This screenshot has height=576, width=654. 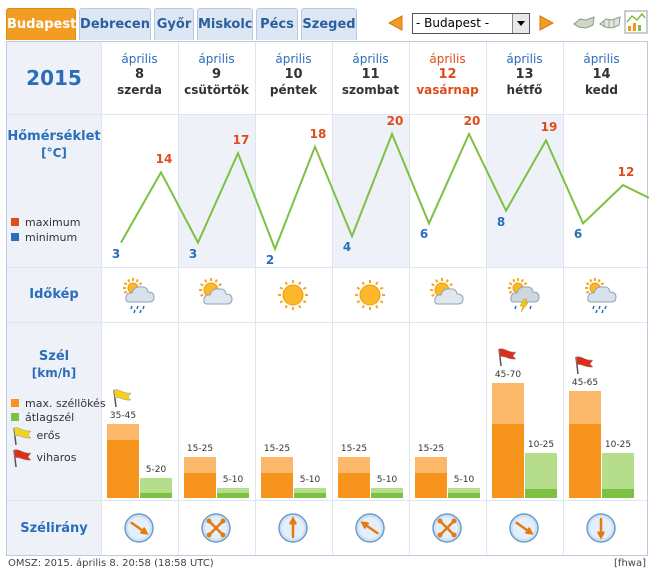 What do you see at coordinates (524, 90) in the screenshot?
I see `day-weekday: hétfő` at bounding box center [524, 90].